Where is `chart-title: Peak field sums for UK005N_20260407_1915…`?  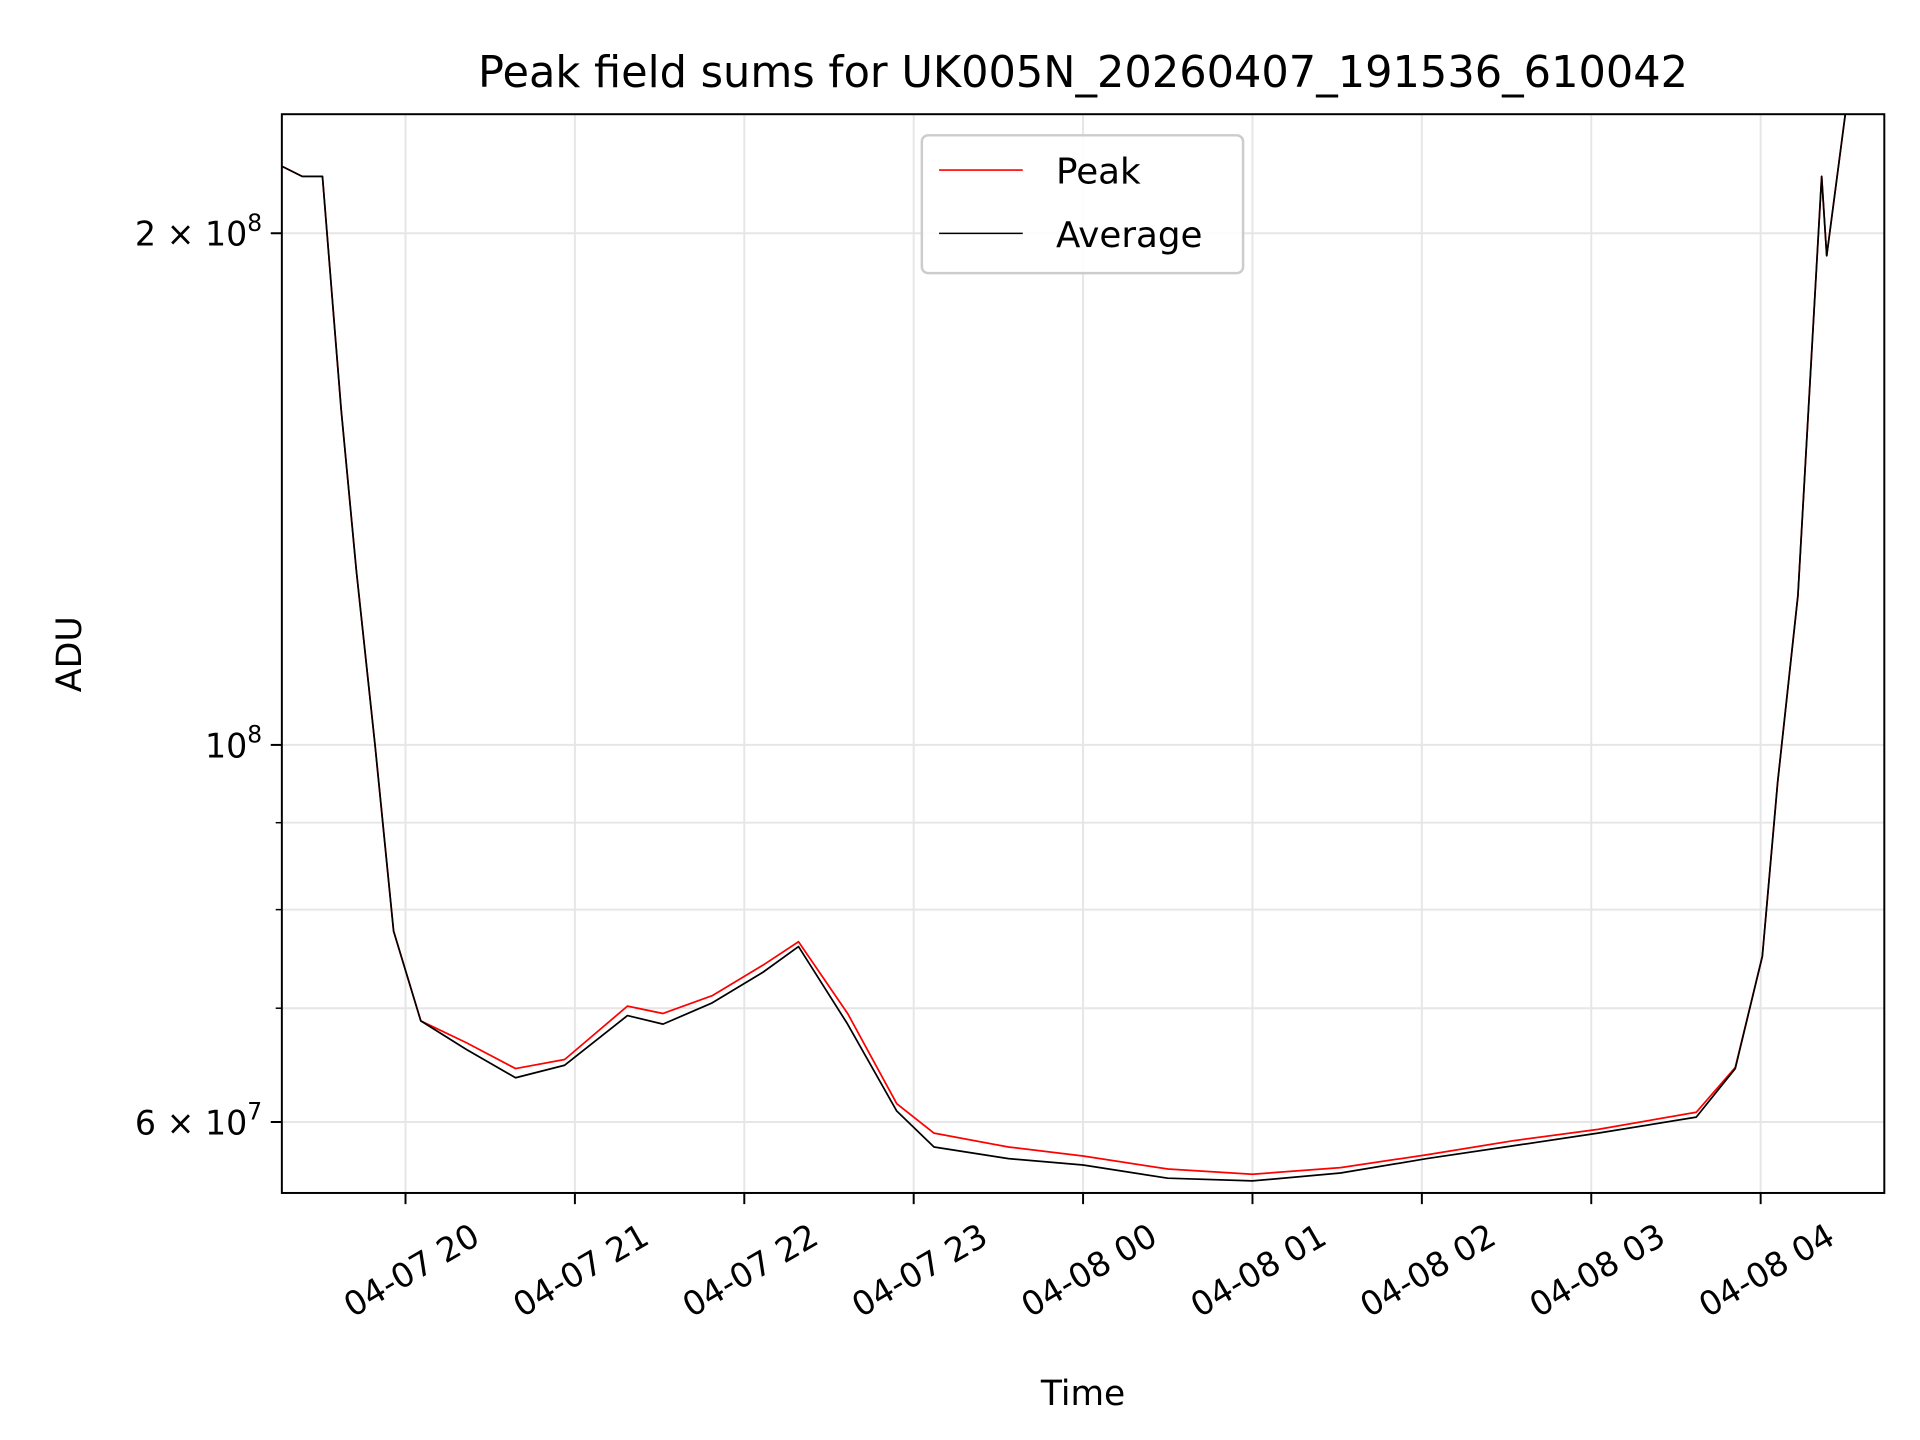
chart-title: Peak field sums for UK005N_20260407_1915… is located at coordinates (1083, 73).